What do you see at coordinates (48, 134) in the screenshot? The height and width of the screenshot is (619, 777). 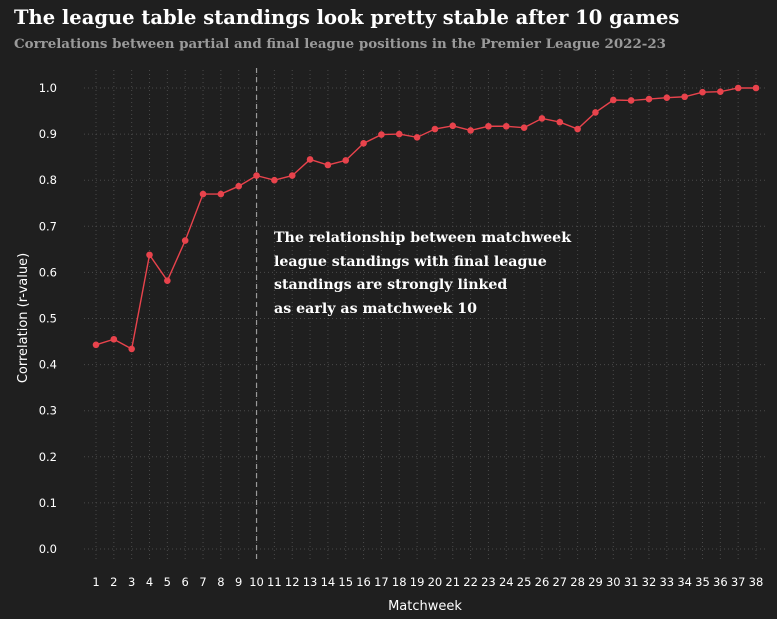 I see `y-tick-label: 0.9` at bounding box center [48, 134].